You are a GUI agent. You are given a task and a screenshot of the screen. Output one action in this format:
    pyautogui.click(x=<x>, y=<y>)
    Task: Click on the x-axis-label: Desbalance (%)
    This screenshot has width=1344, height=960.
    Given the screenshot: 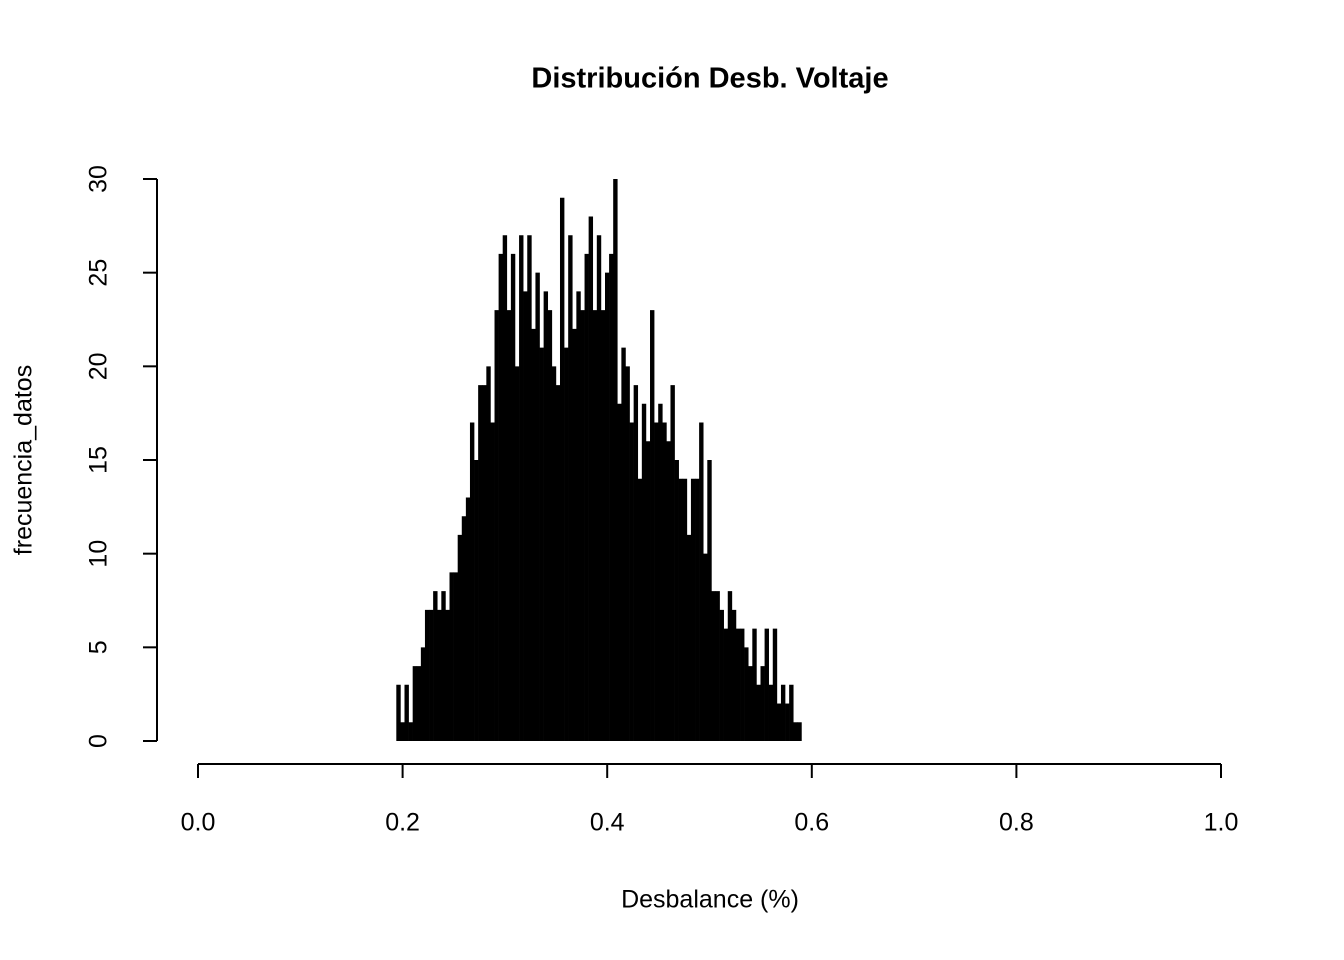 What is the action you would take?
    pyautogui.click(x=710, y=900)
    